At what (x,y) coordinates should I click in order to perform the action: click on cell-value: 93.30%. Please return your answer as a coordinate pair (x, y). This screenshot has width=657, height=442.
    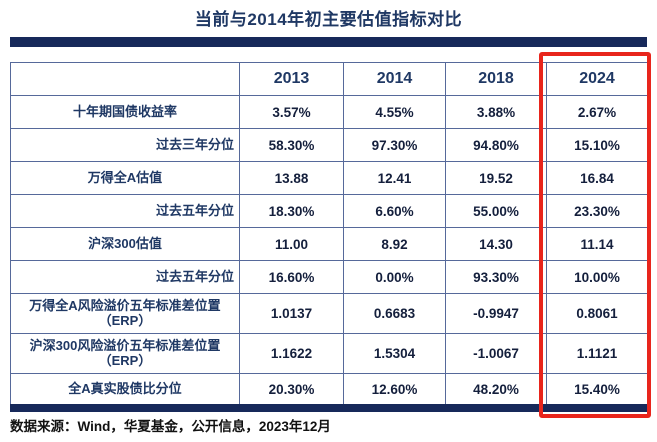
    Looking at the image, I should click on (496, 277).